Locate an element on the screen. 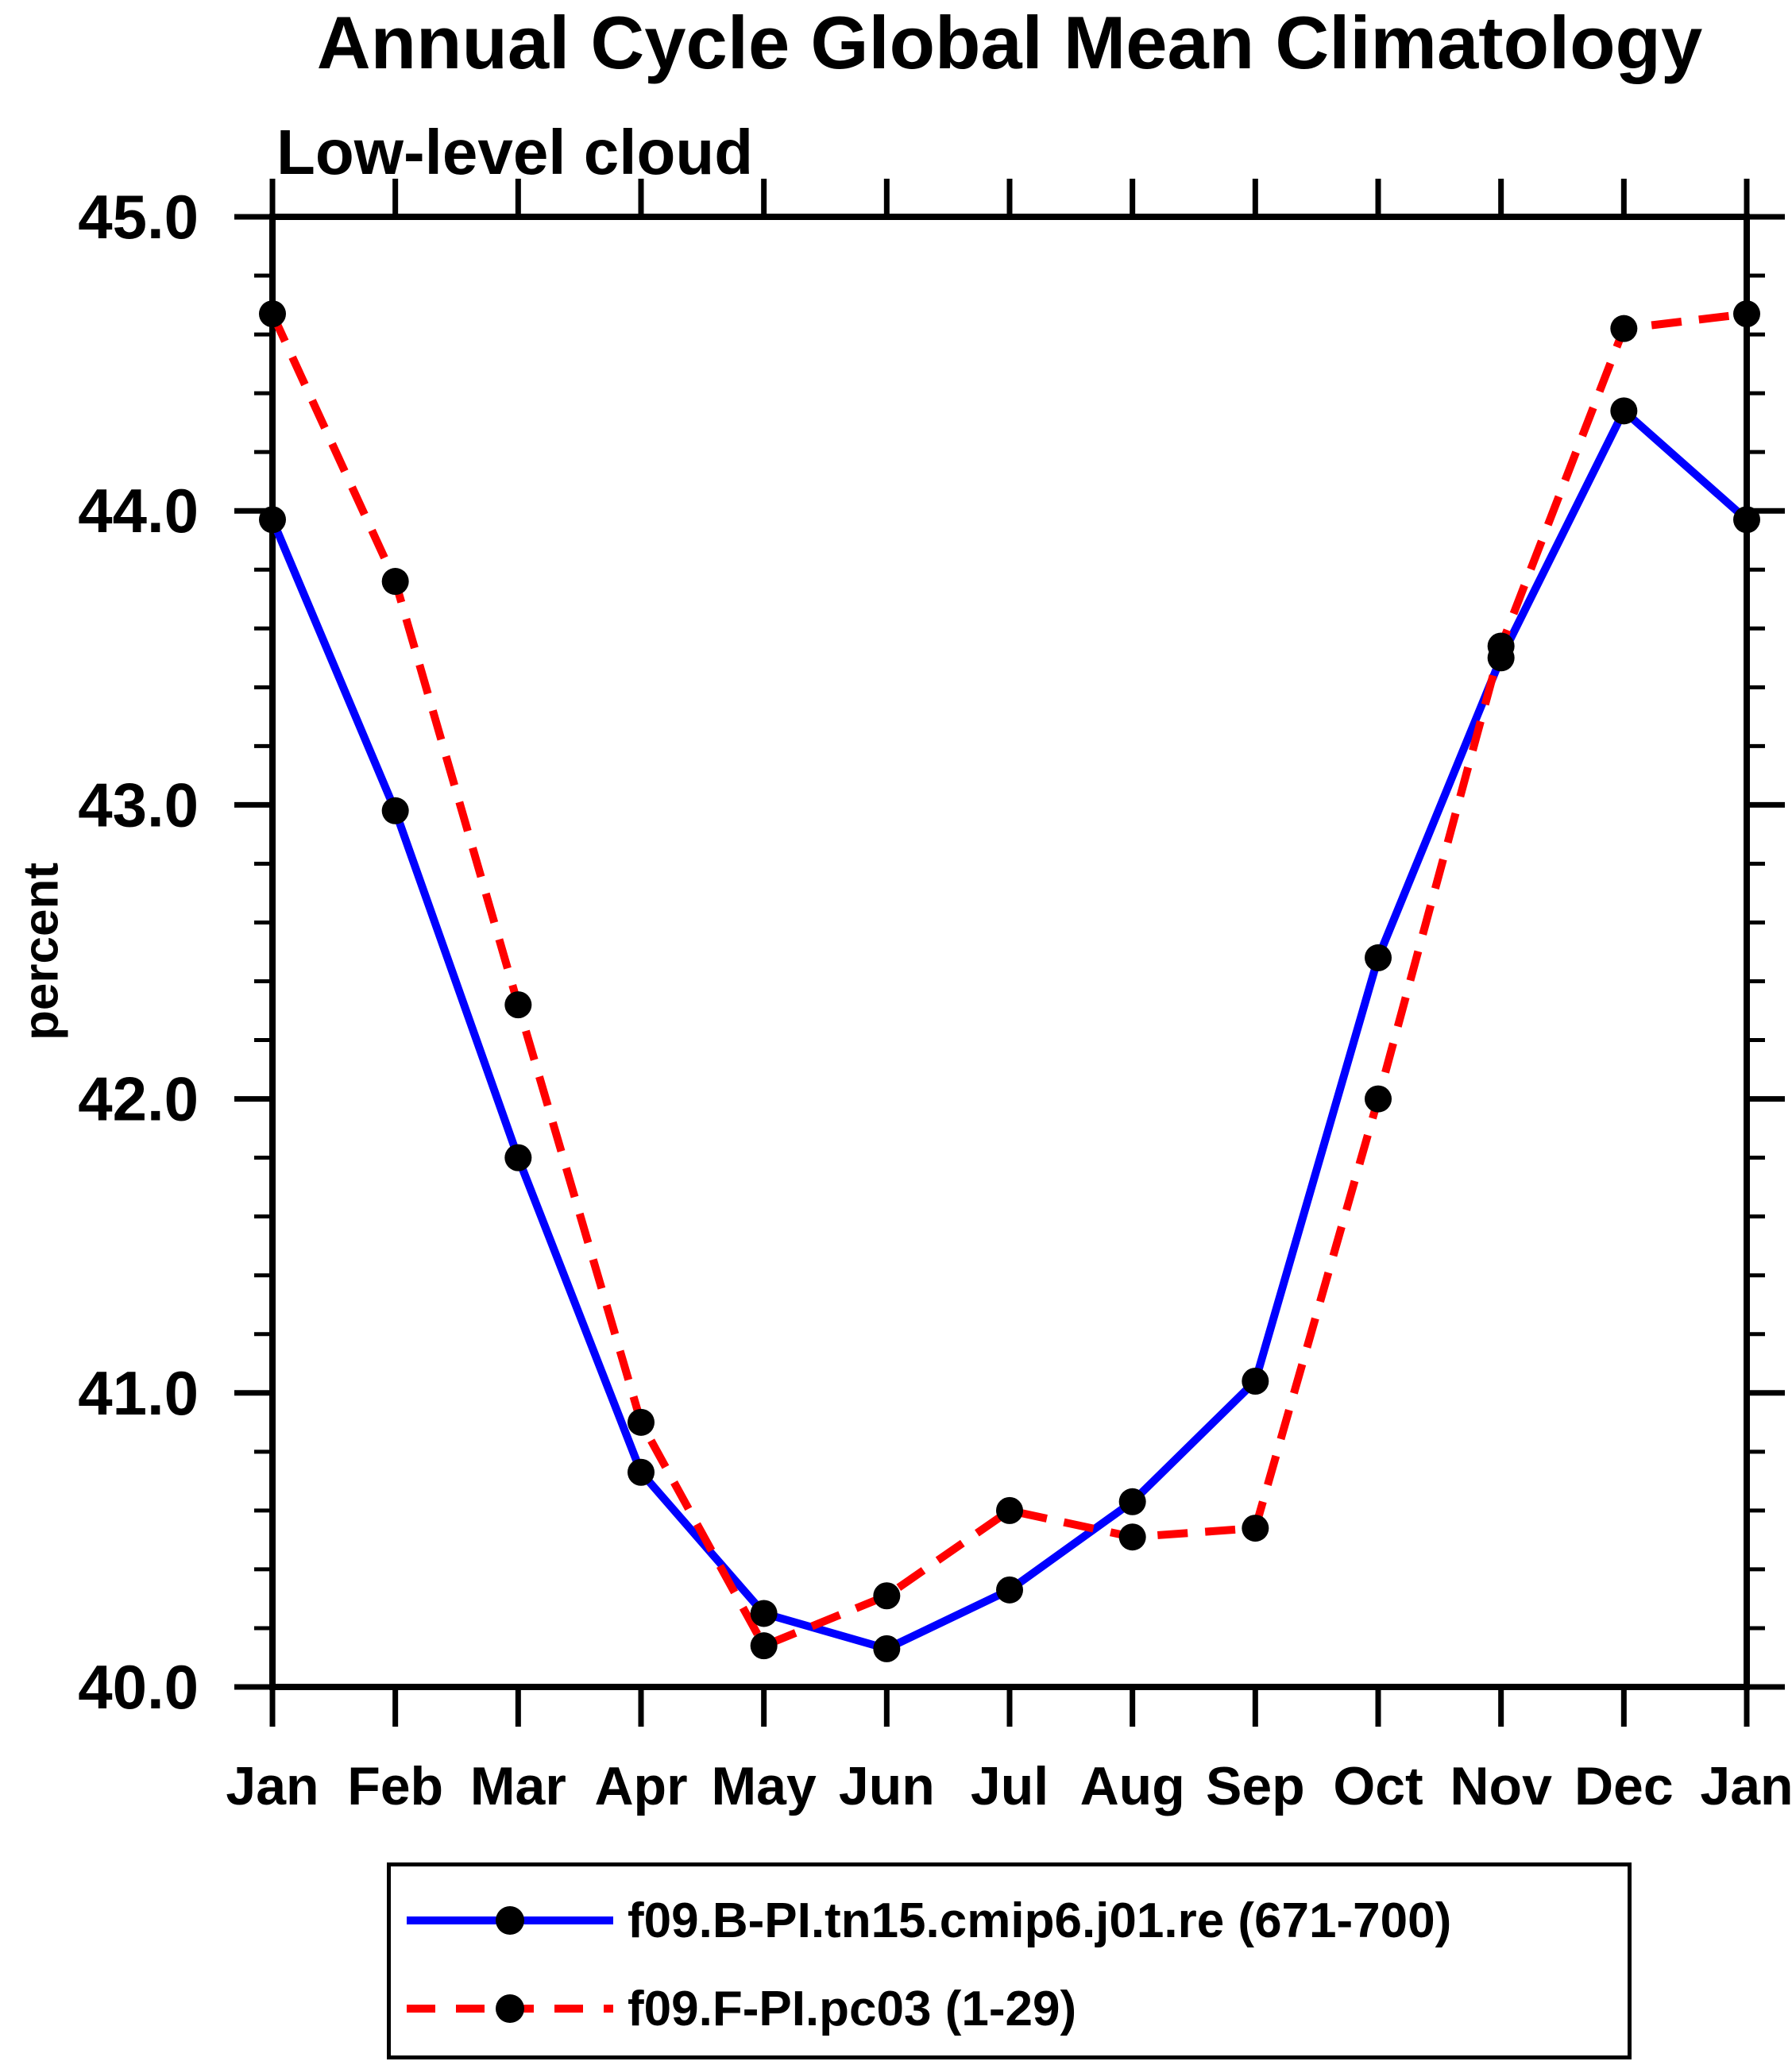 The width and height of the screenshot is (1792, 2065). x-tick-label: Jul is located at coordinates (1010, 1786).